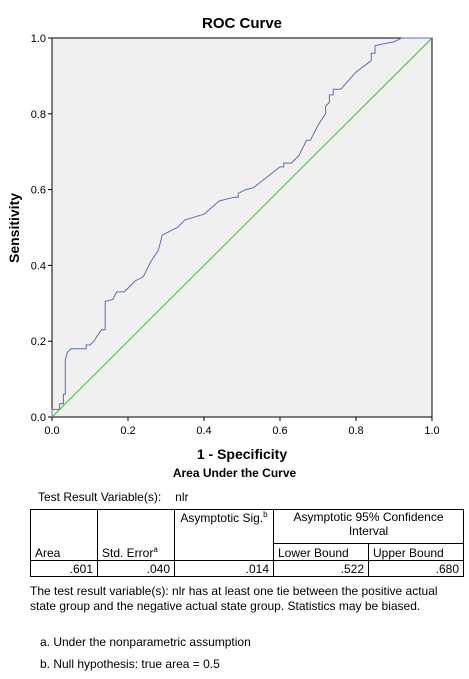  Describe the element at coordinates (14, 228) in the screenshot. I see `y-axis-label: Sensitivity` at that location.